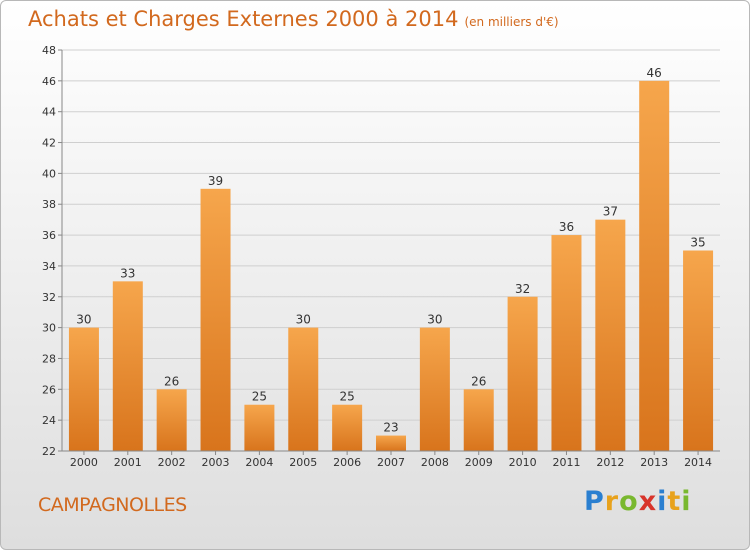 The image size is (750, 550). I want to click on x-tick-label: 2009, so click(479, 462).